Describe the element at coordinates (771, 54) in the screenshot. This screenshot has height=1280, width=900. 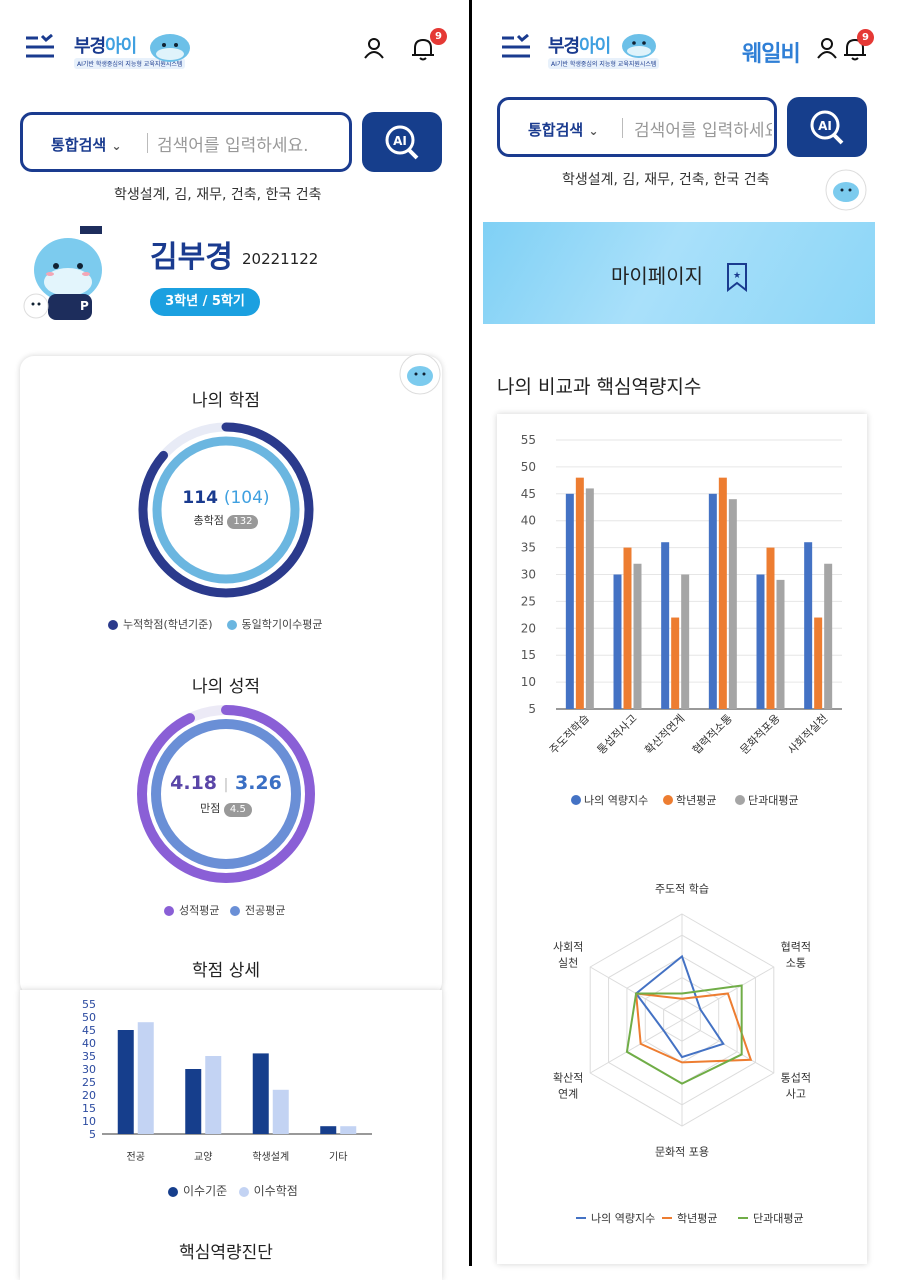
I see `brand-logo: 웨일비` at that location.